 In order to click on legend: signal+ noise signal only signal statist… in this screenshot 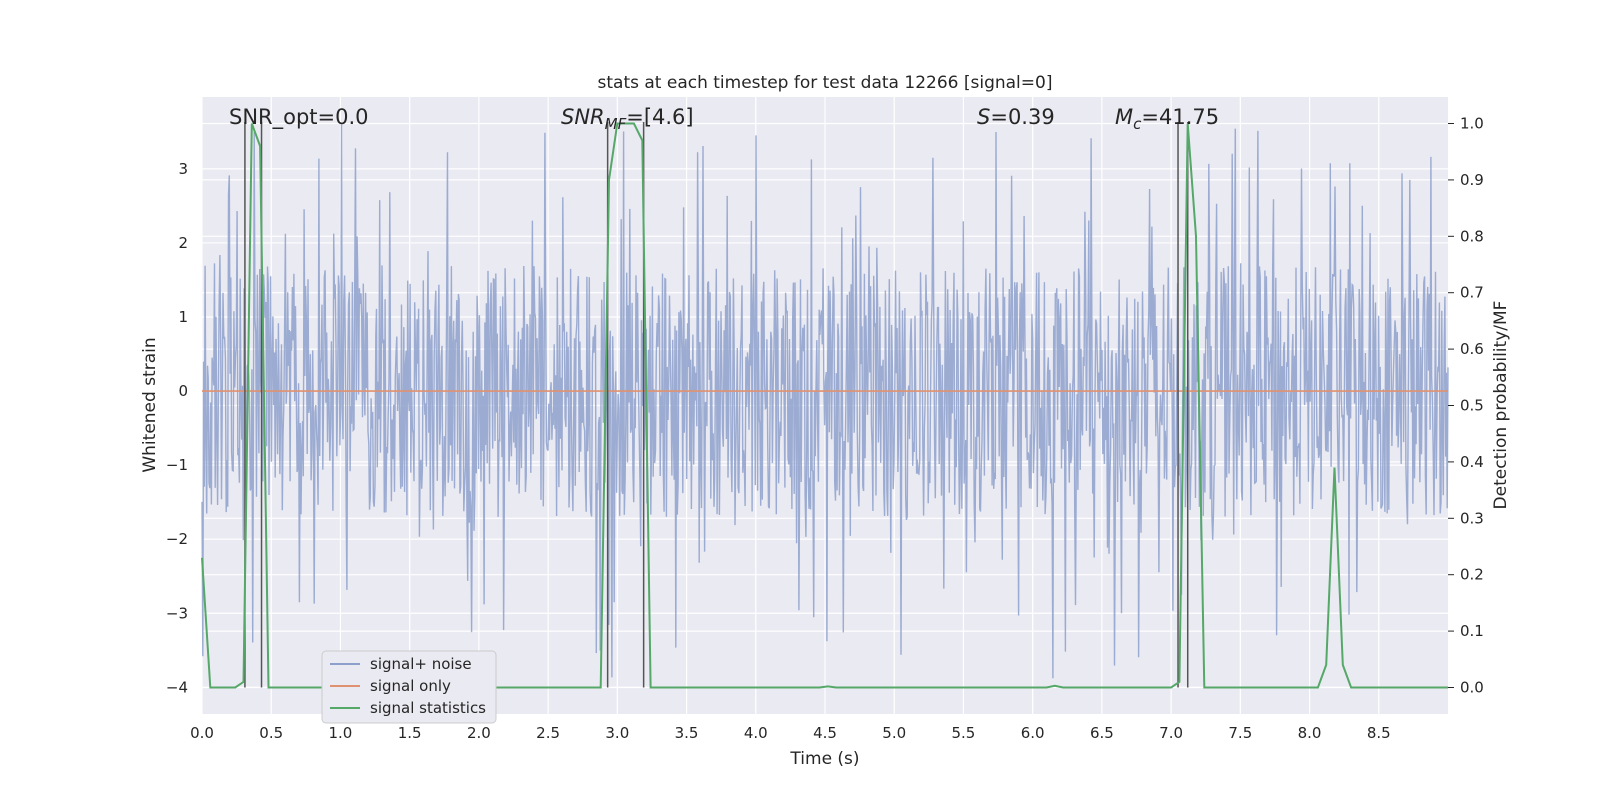, I will do `click(409, 687)`.